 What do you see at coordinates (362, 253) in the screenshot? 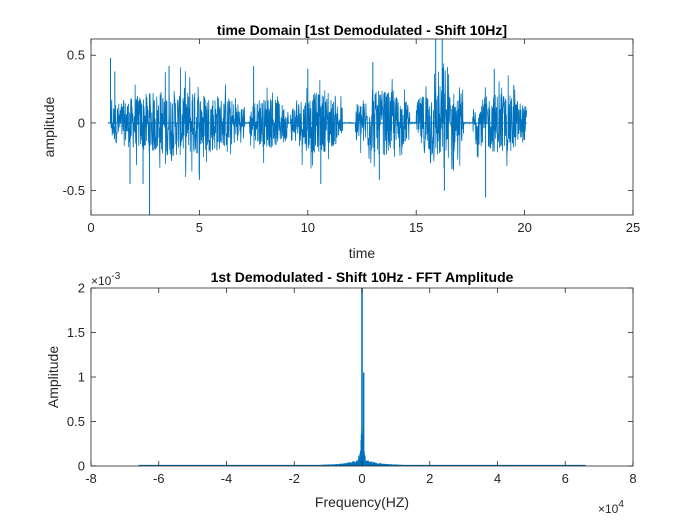
I see `x-axis-label: time` at bounding box center [362, 253].